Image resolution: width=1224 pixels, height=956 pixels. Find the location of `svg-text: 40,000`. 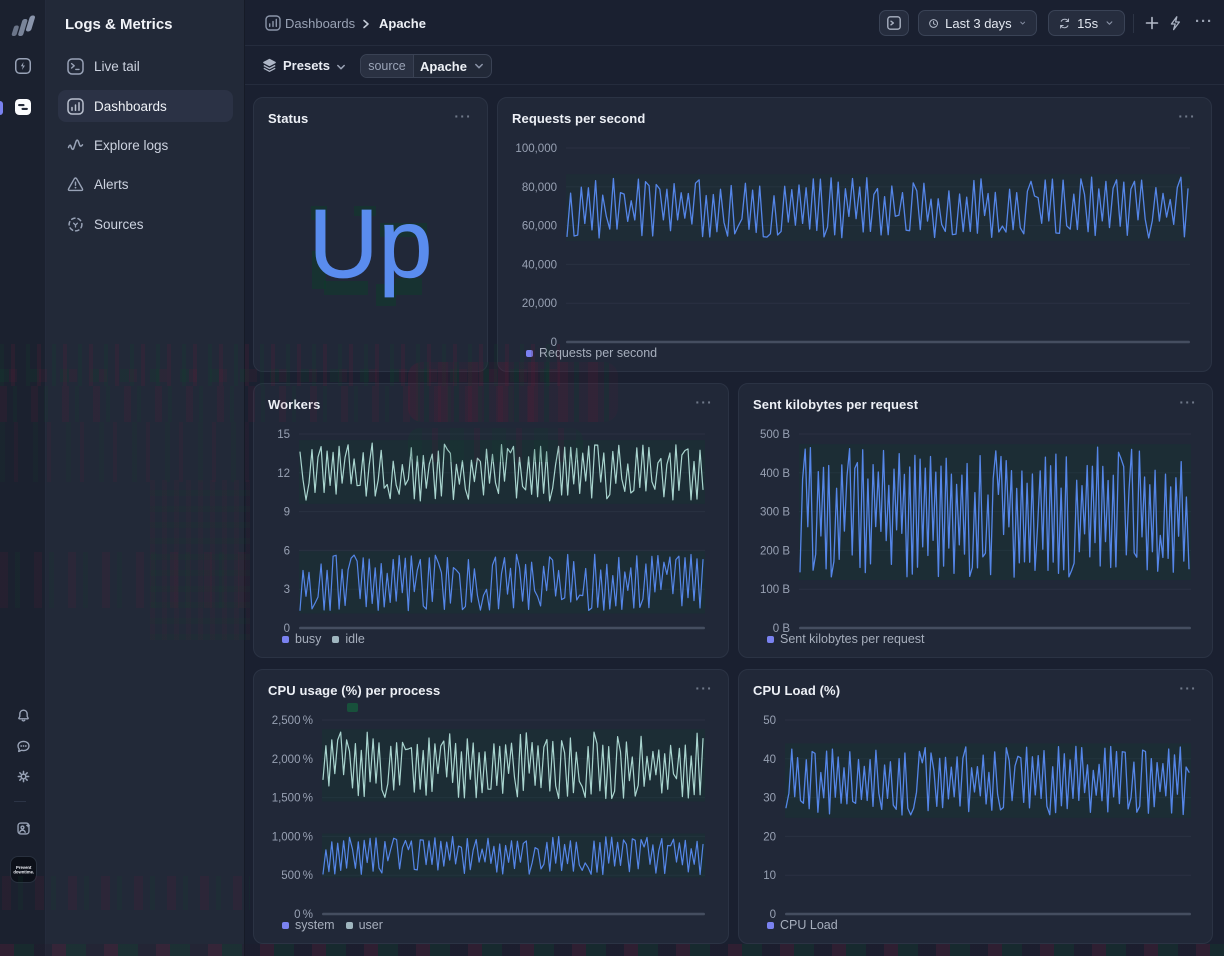

svg-text: 40,000 is located at coordinates (539, 265).